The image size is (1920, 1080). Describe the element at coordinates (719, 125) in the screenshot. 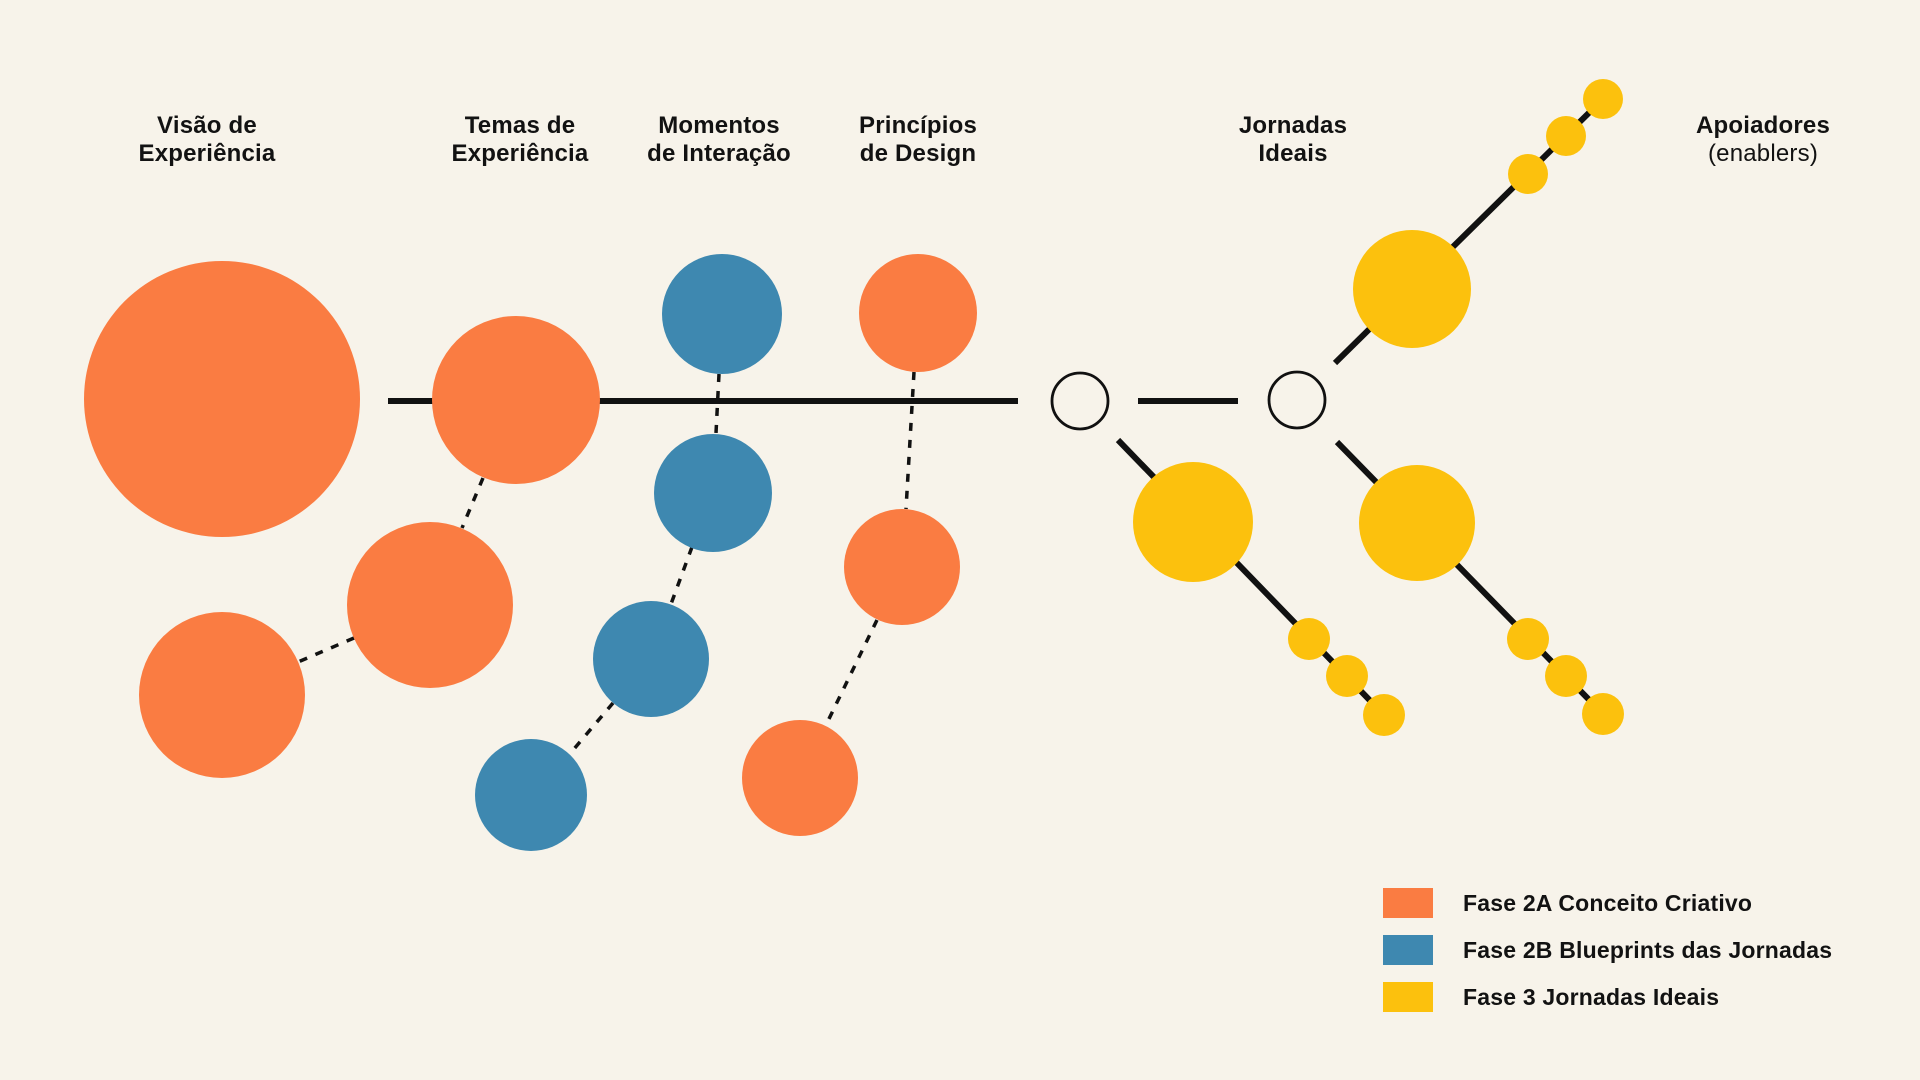

I see `column-header-line1: Momentos` at that location.